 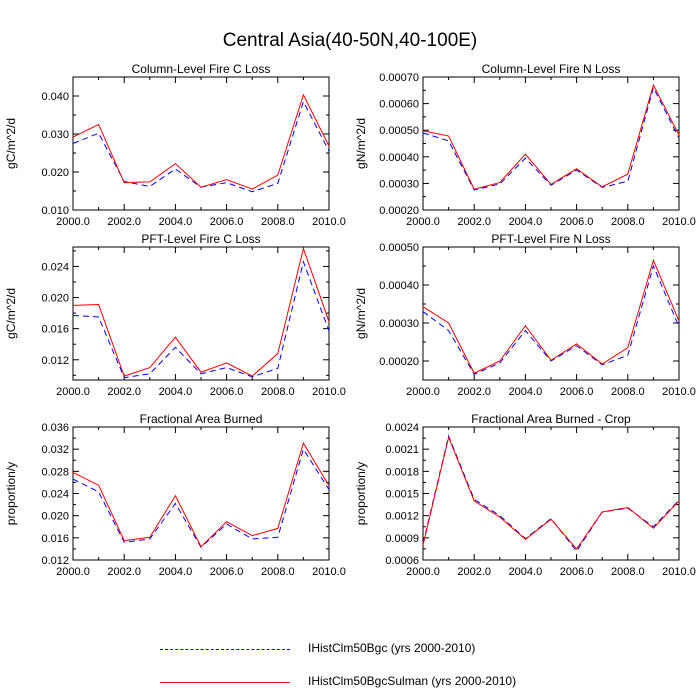 What do you see at coordinates (392, 648) in the screenshot?
I see `legend-label-bgc: IHistClm50Bgc (yrs 2000-2010)` at bounding box center [392, 648].